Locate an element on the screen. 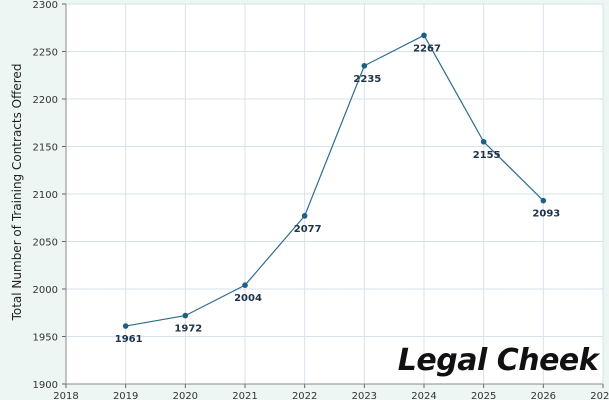 This screenshot has width=609, height=400. y-tick-label: 2200 is located at coordinates (45, 100).